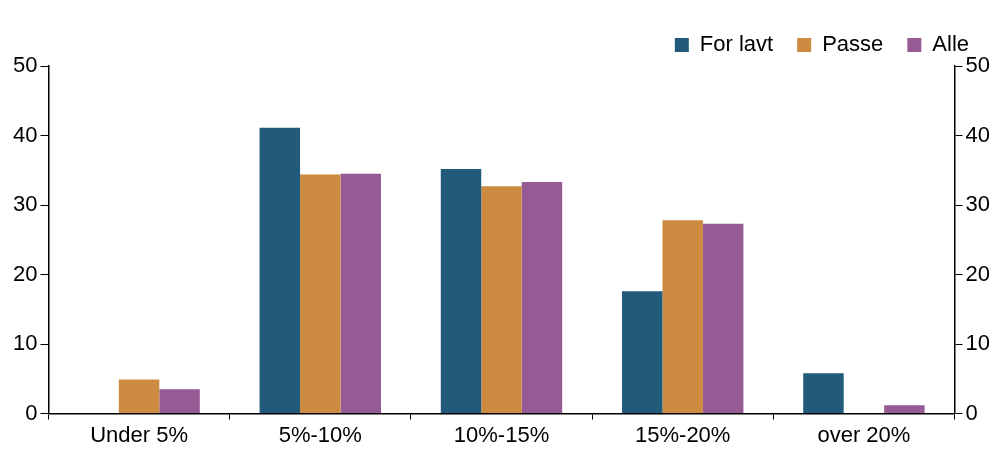 The width and height of the screenshot is (1003, 457). Describe the element at coordinates (683, 434) in the screenshot. I see `x-tick-label: 15%-20%` at that location.